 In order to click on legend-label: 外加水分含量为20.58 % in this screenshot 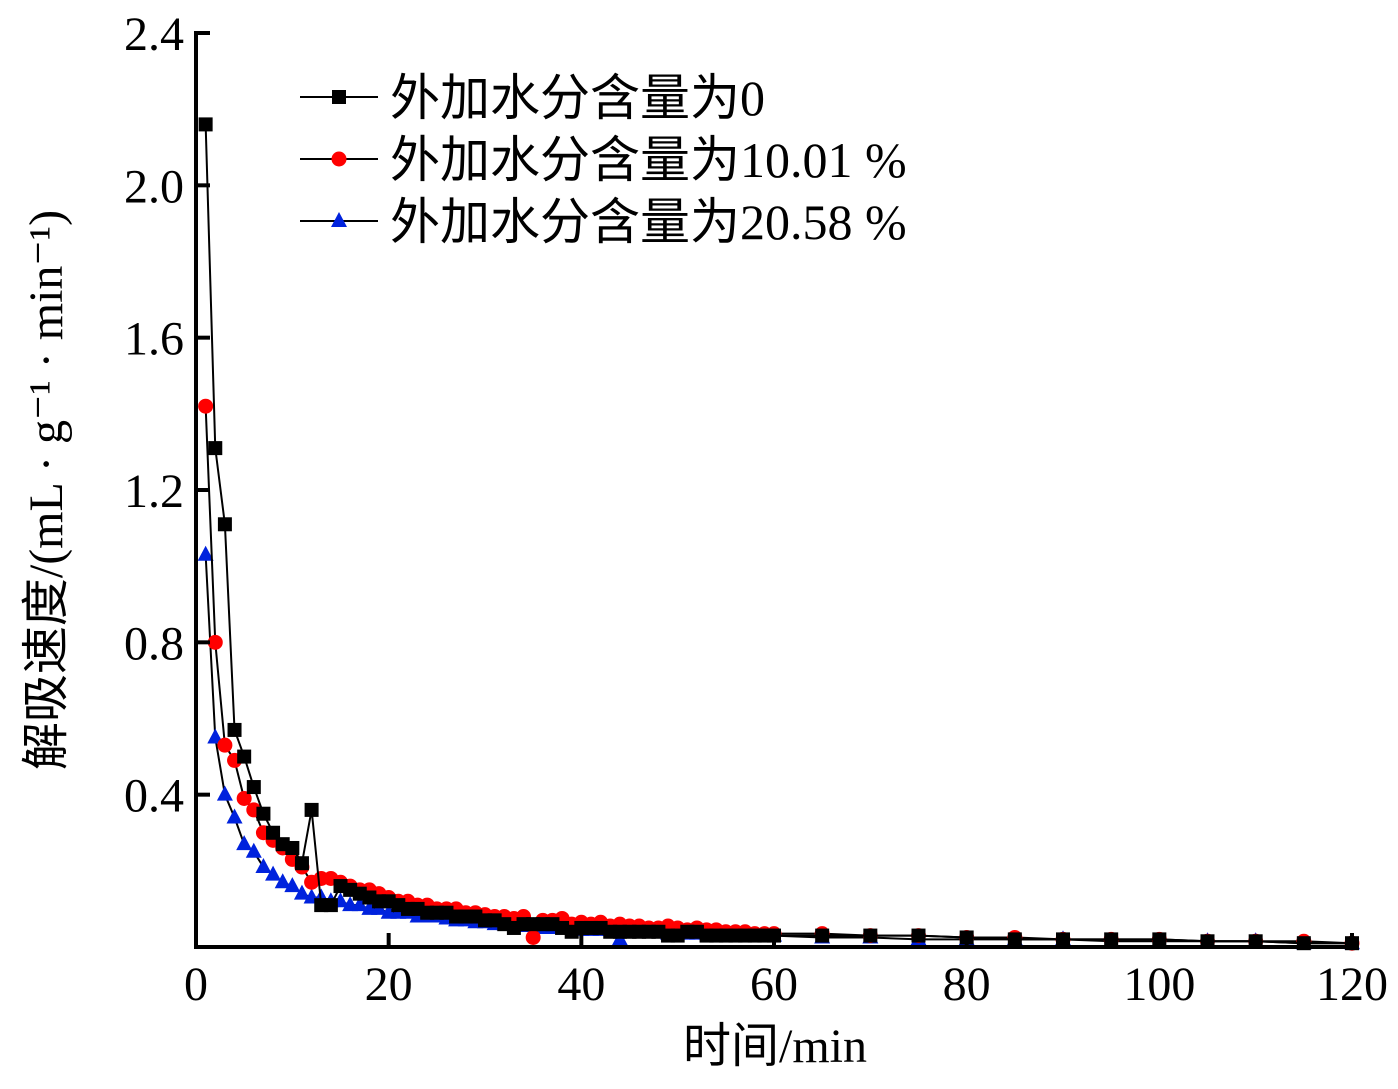, I will do `click(648, 222)`.